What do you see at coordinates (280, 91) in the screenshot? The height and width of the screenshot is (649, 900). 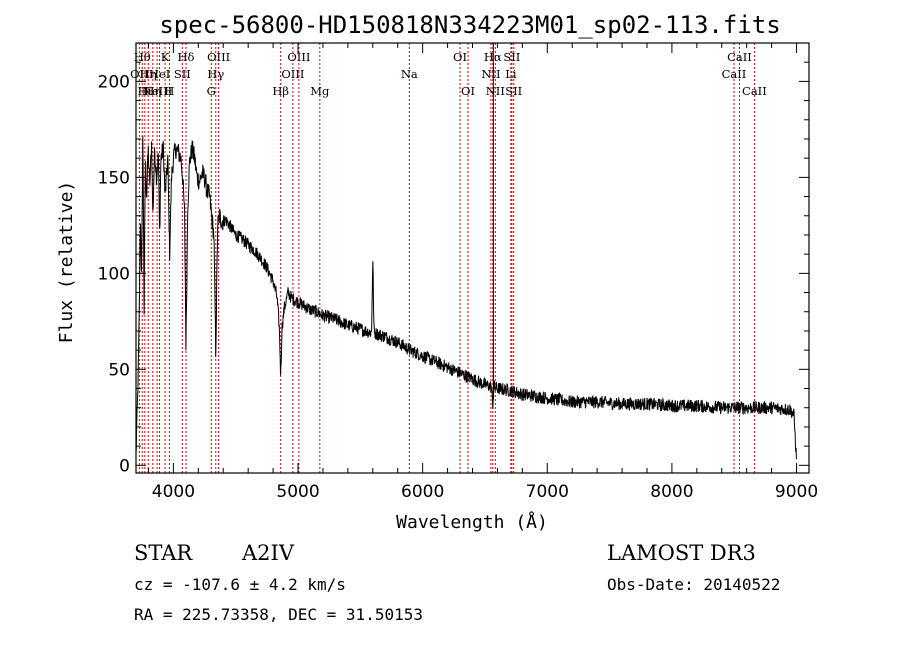 I see `line-marker-label: Hβ` at bounding box center [280, 91].